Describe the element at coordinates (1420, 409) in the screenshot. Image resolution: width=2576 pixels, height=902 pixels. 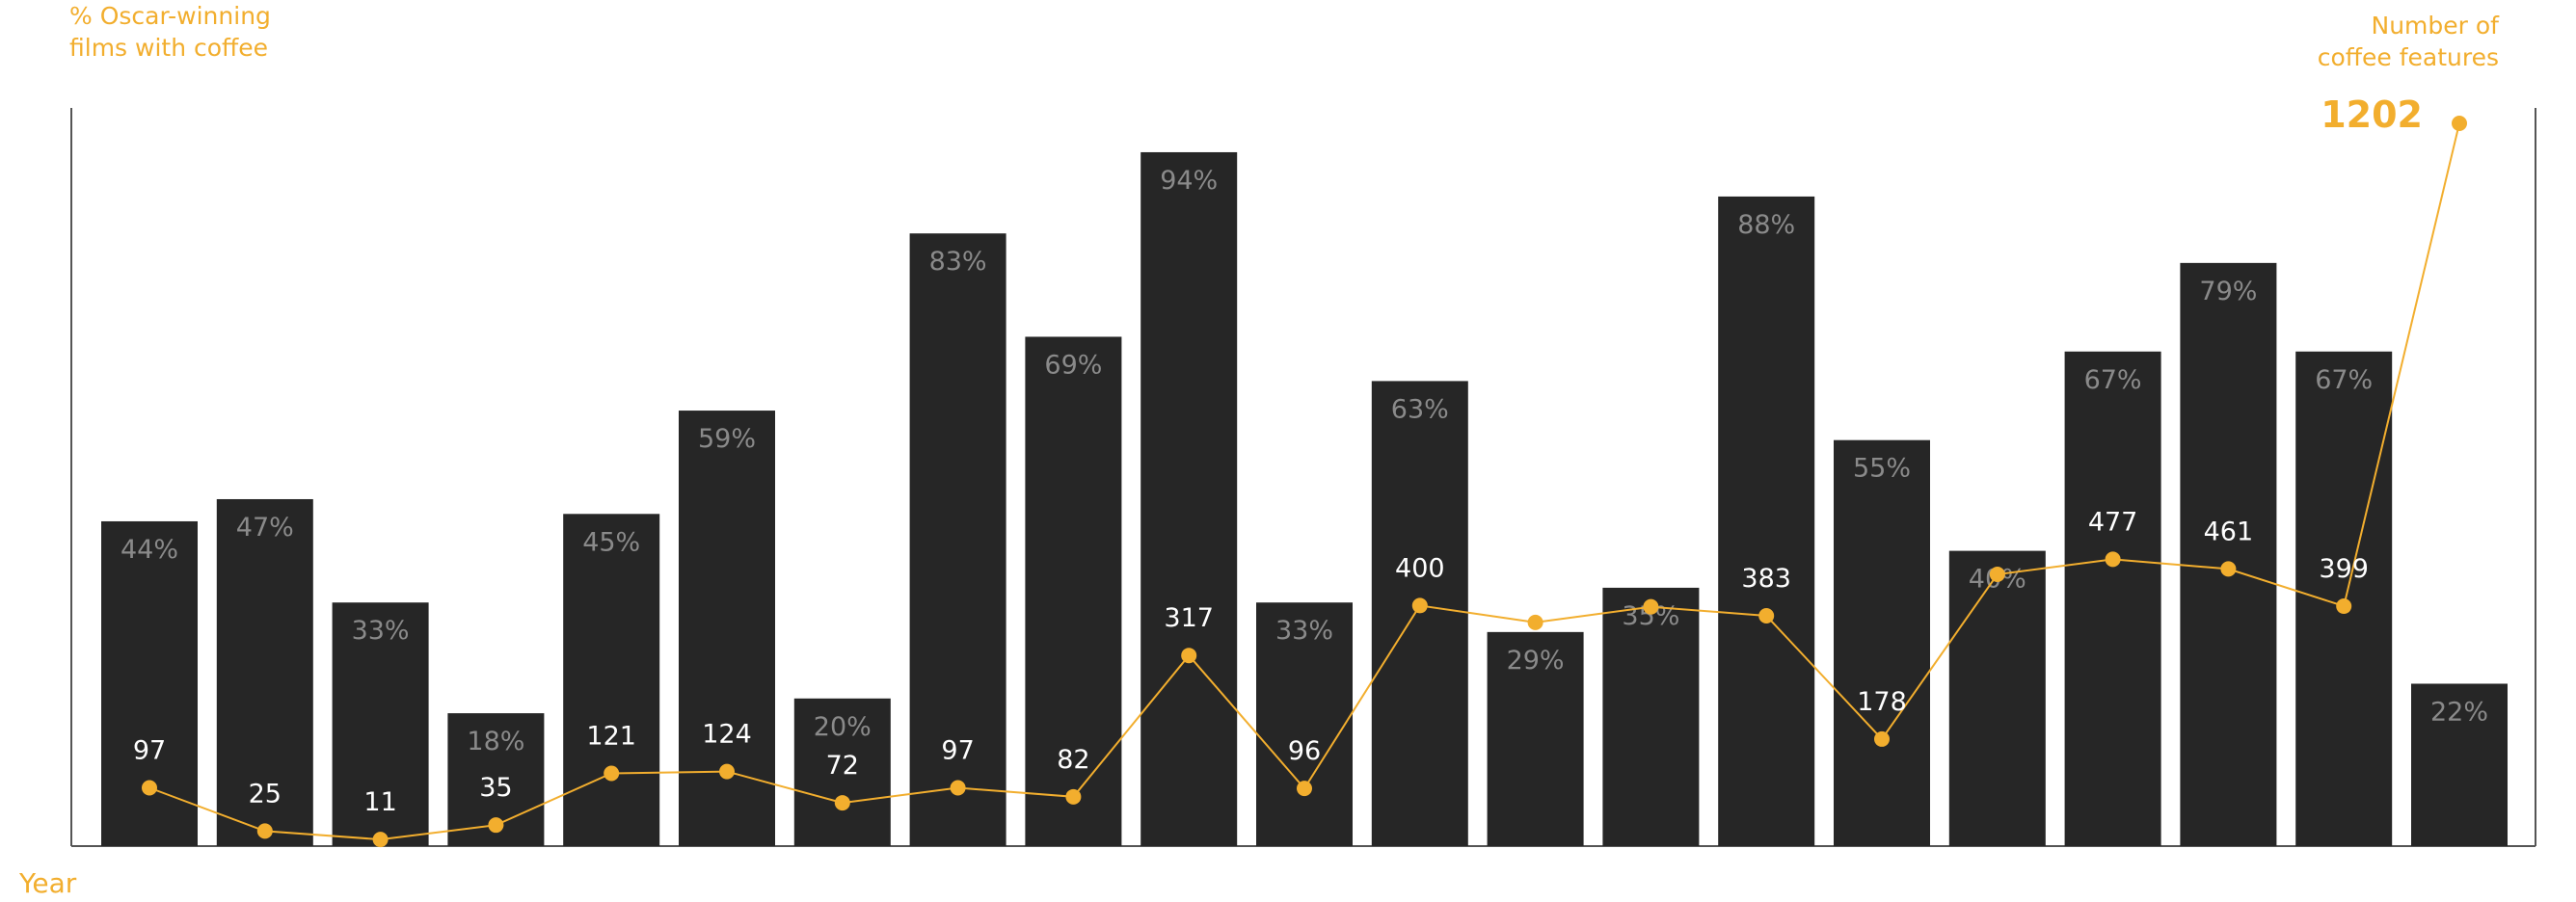
I see `bar-value-label: 63%` at that location.